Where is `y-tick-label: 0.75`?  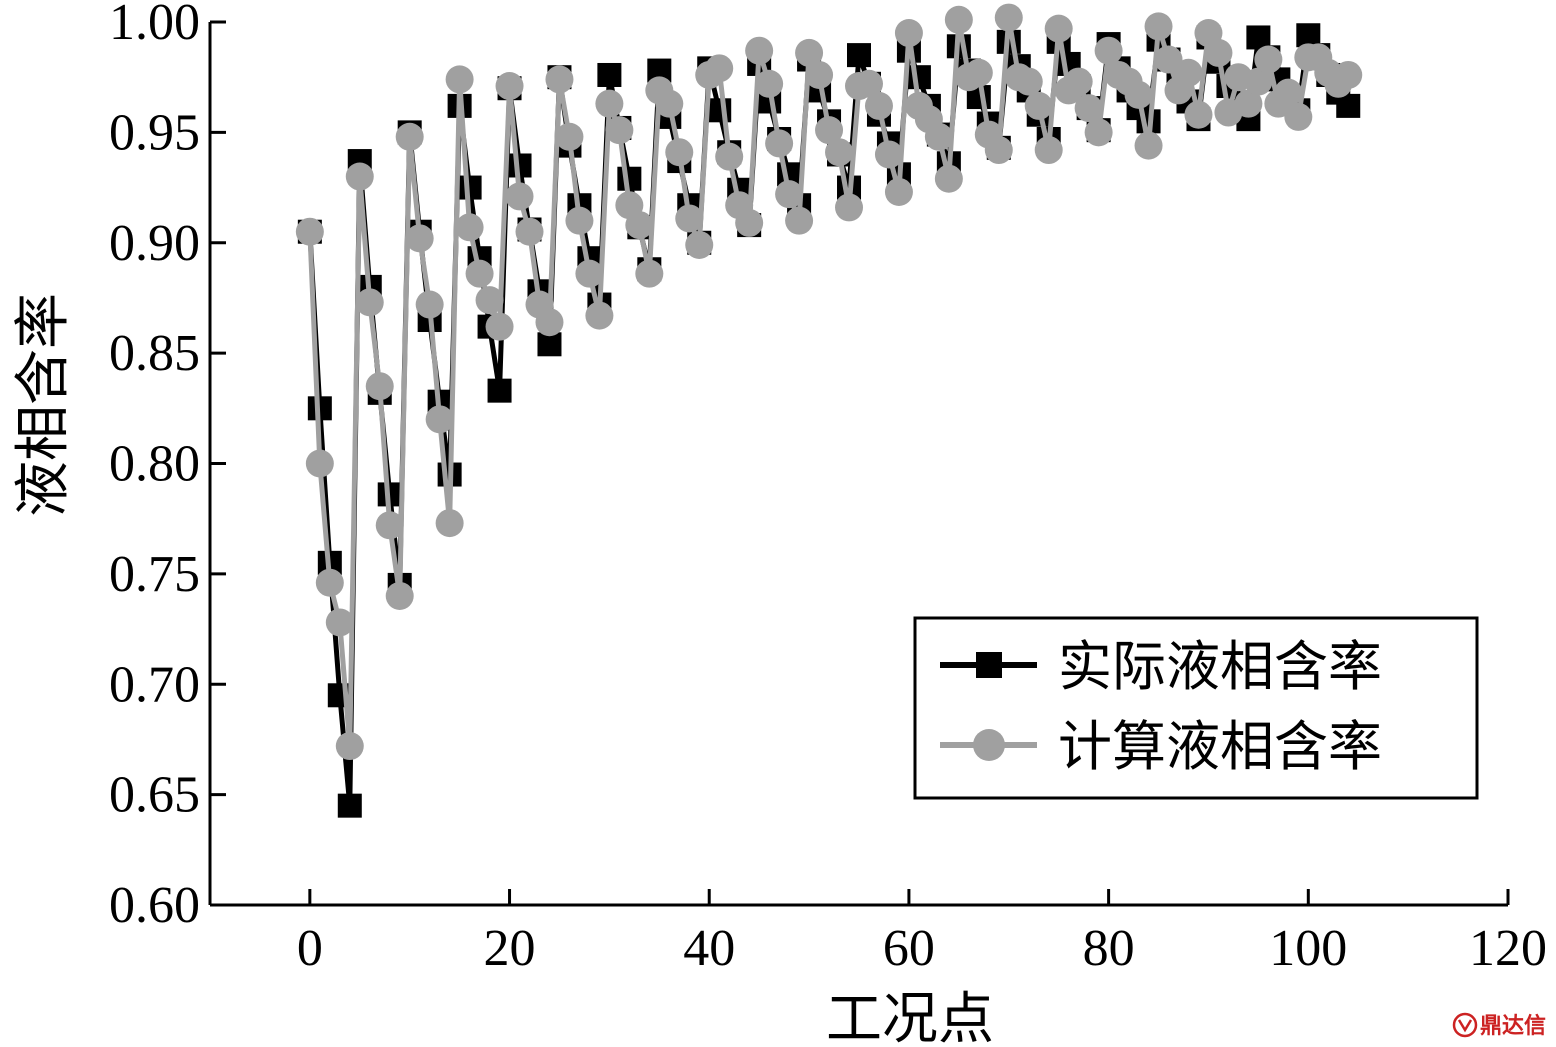
y-tick-label: 0.75 is located at coordinates (154, 574).